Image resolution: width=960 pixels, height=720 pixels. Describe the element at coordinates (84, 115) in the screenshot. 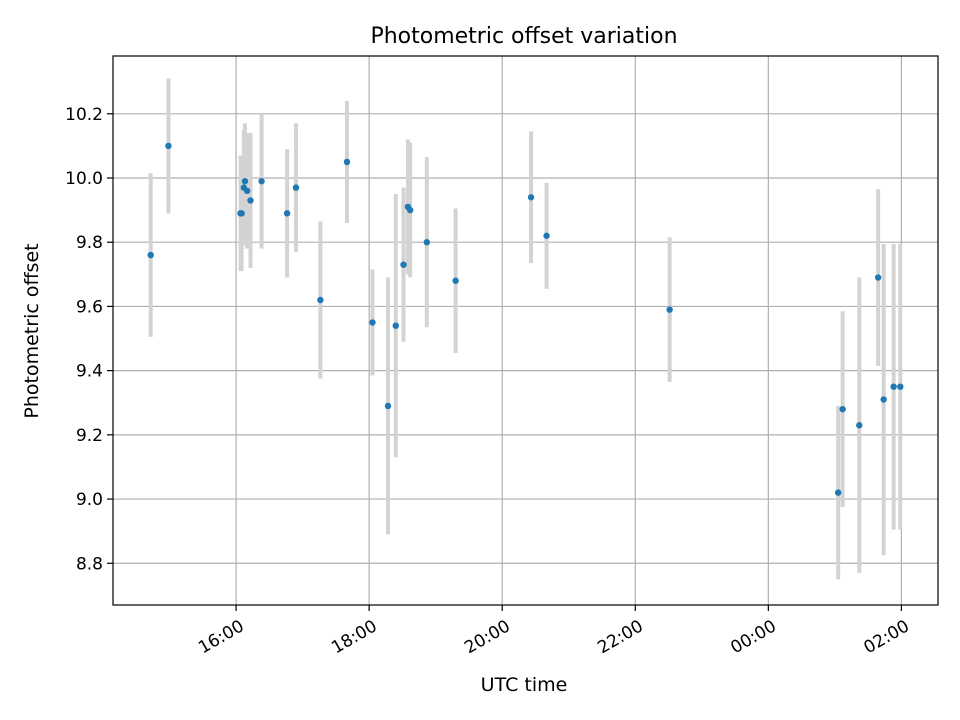

I see `y-tick-label: 10.2` at that location.